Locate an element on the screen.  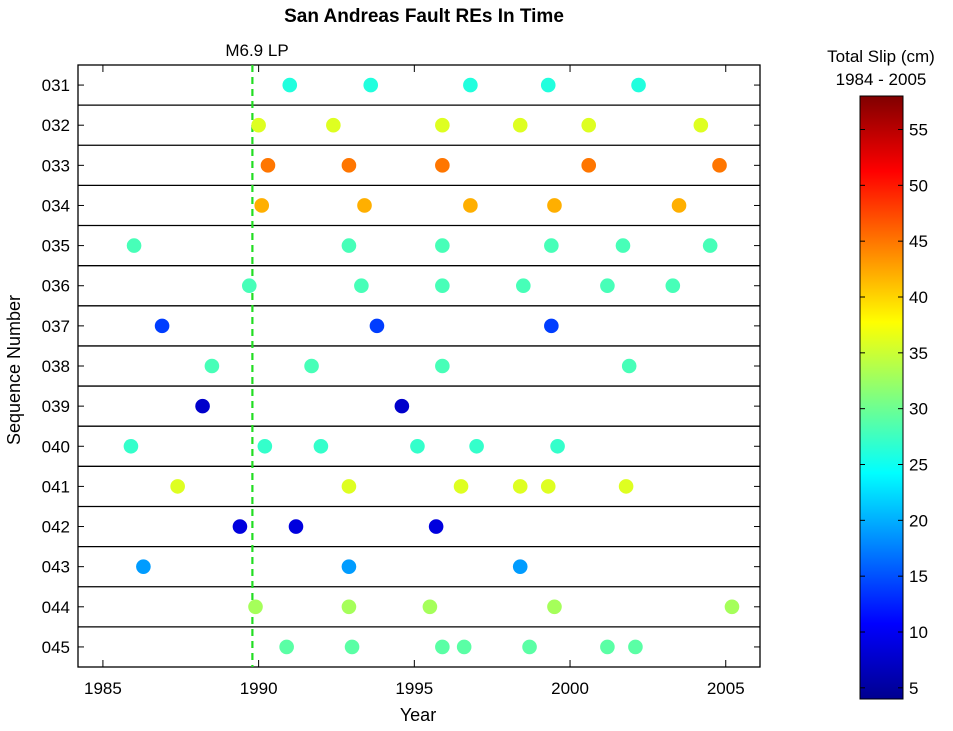
colorbar-tick-label: 30 is located at coordinates (918, 409).